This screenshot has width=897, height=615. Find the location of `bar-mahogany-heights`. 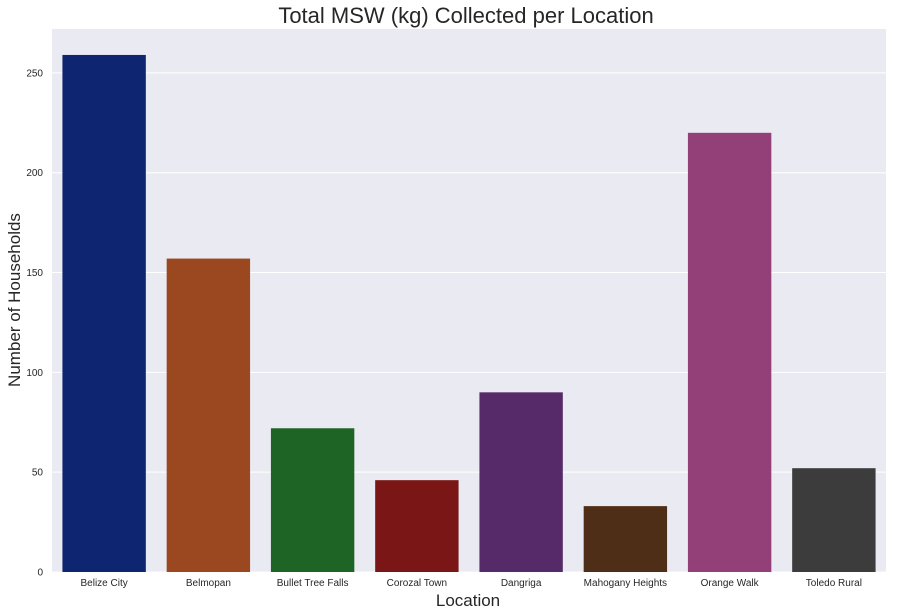

bar-mahogany-heights is located at coordinates (625, 539).